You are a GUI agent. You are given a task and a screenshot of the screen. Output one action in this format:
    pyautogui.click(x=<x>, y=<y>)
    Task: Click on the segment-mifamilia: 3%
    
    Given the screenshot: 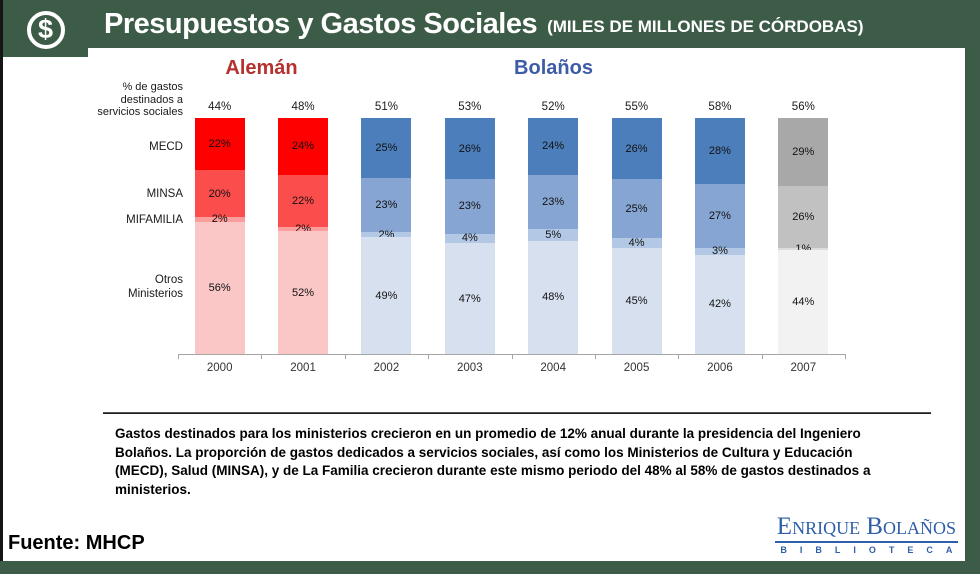 What is the action you would take?
    pyautogui.click(x=719, y=251)
    